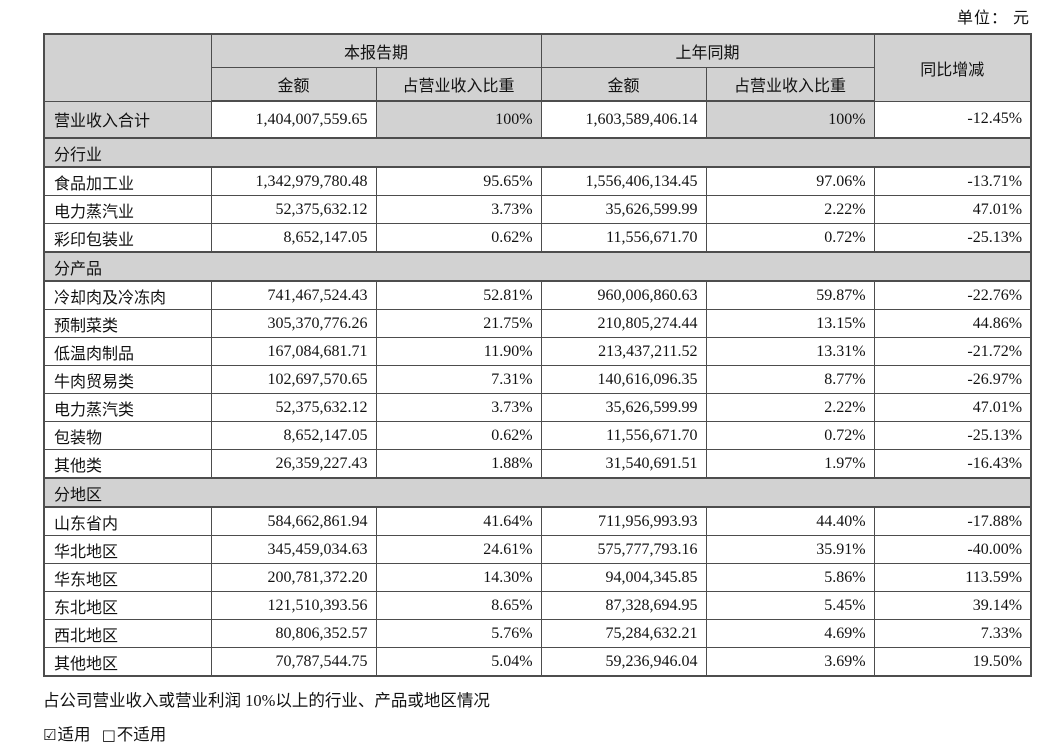 The height and width of the screenshot is (747, 1056). What do you see at coordinates (623, 549) in the screenshot?
I see `prior-amount-cell: 575,777,793.16` at bounding box center [623, 549].